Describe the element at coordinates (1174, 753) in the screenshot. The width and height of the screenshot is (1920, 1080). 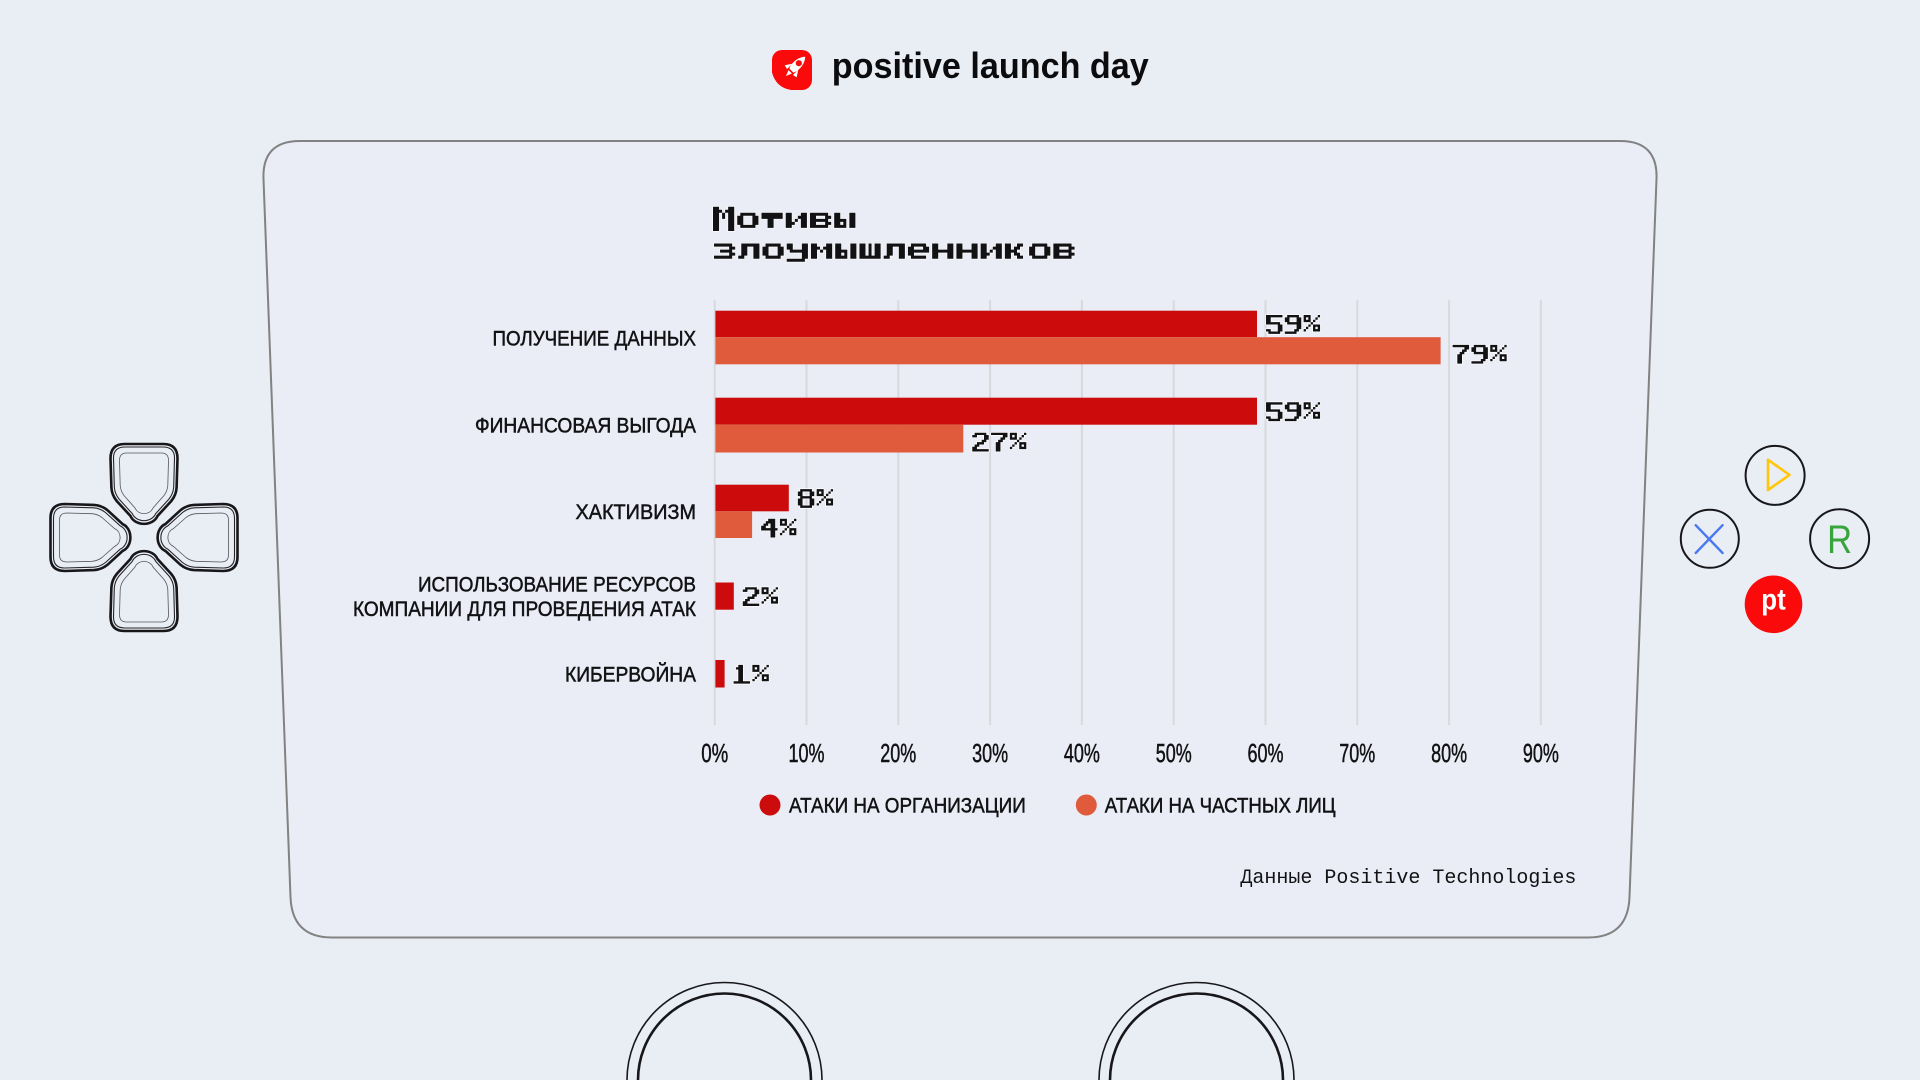
I see `svg-text: 50%` at that location.